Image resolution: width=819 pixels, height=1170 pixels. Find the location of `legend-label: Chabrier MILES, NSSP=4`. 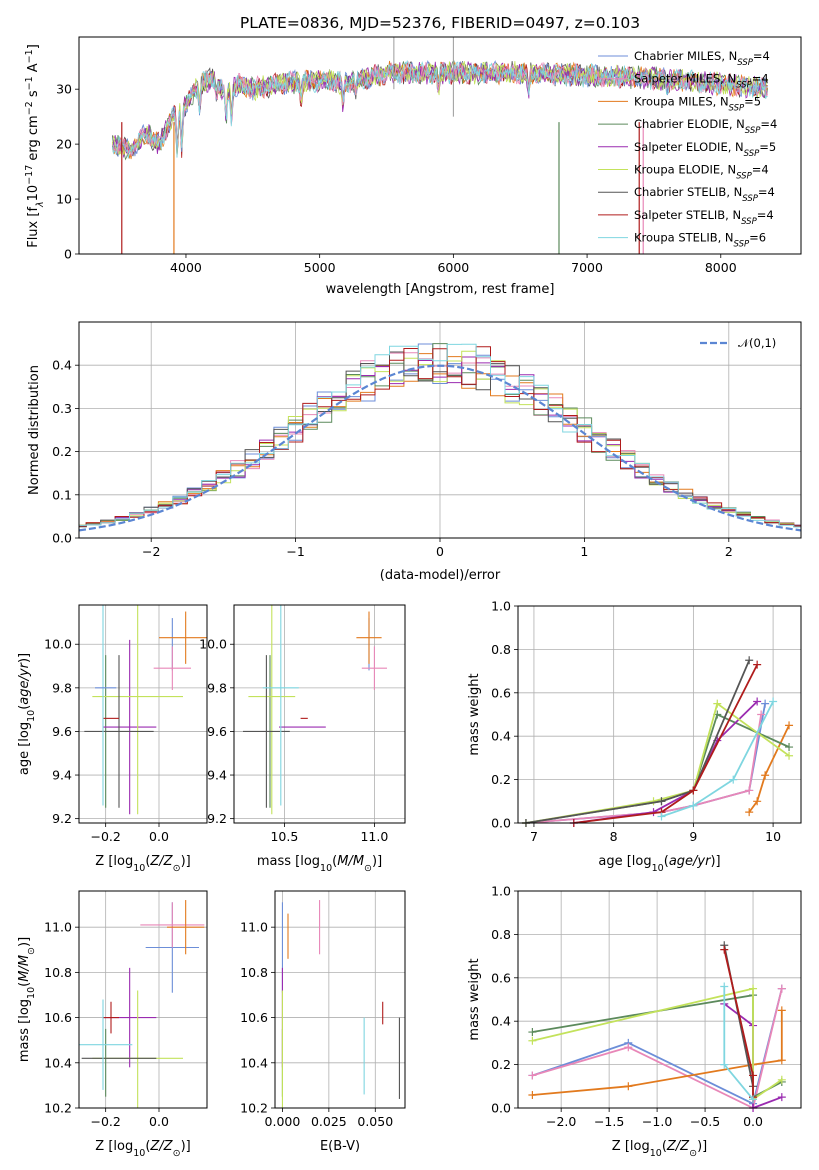

legend-label: Chabrier MILES, NSSP=4 is located at coordinates (702, 58).